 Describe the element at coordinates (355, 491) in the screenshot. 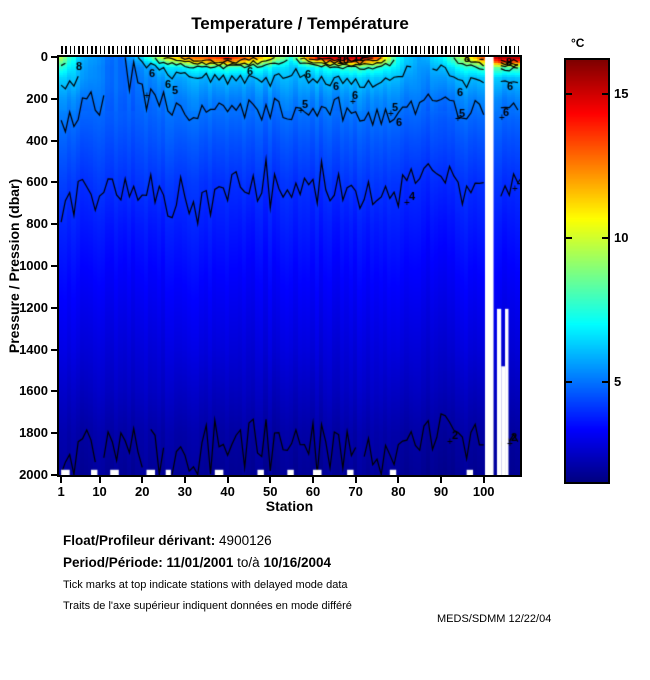

I see `x-tick-label: 70` at that location.